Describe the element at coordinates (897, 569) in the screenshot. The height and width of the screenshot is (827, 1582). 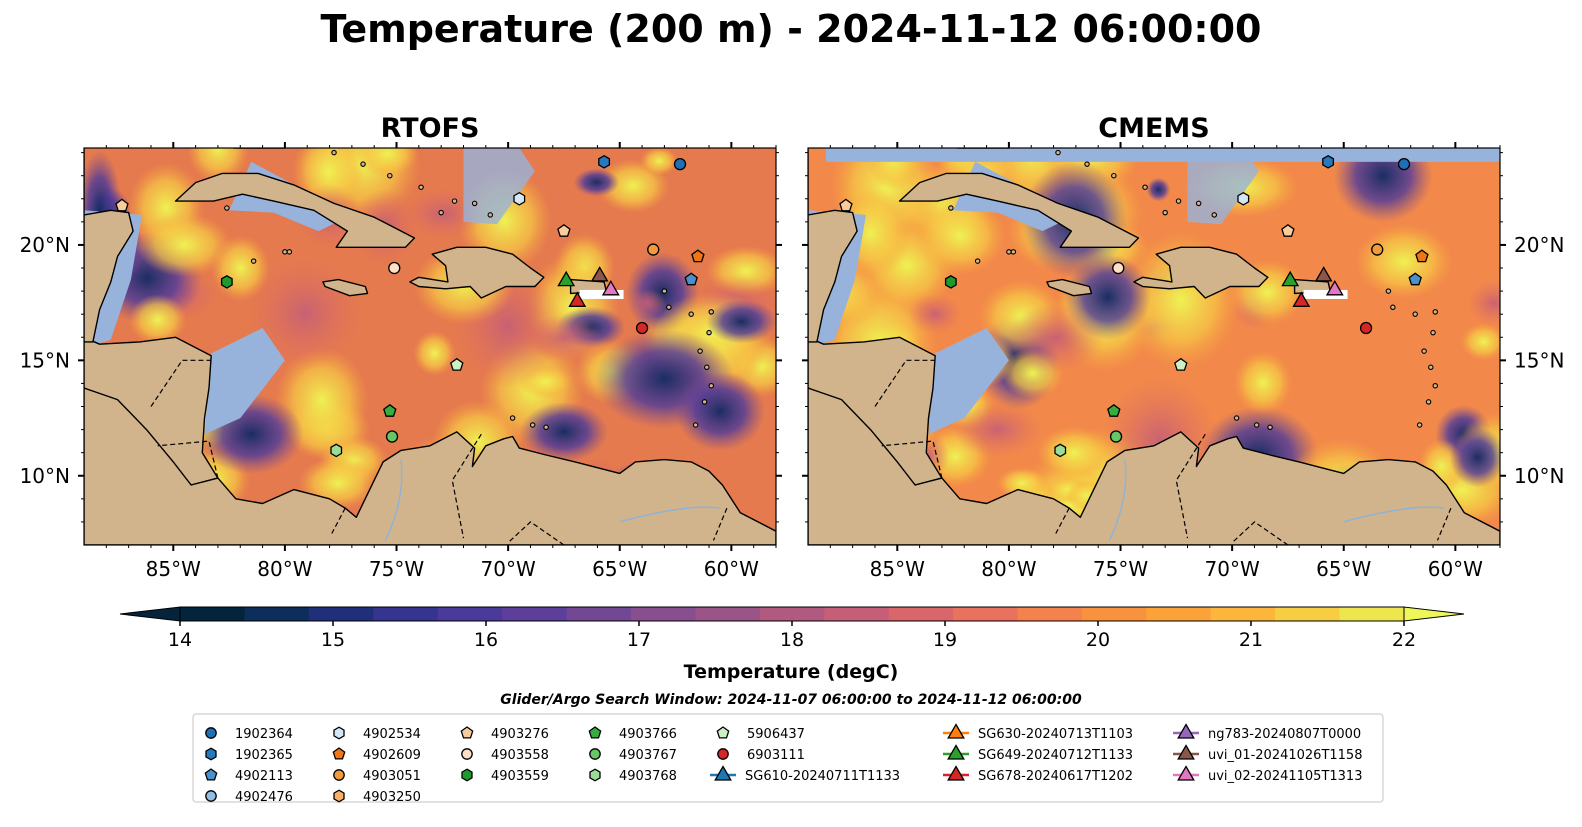
I see `lon-tick-label: 85°W` at that location.